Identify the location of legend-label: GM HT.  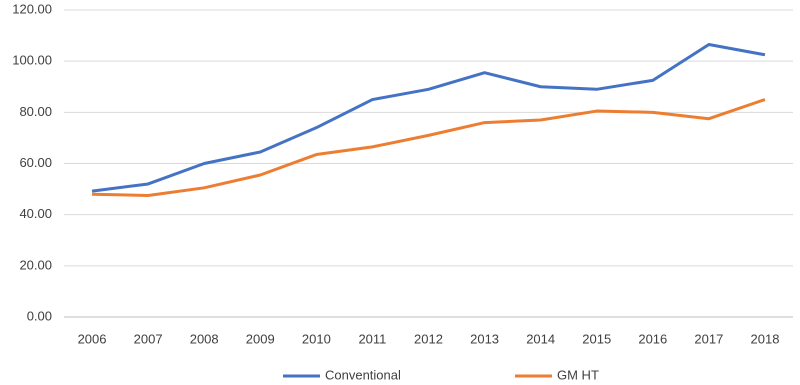
(578, 374).